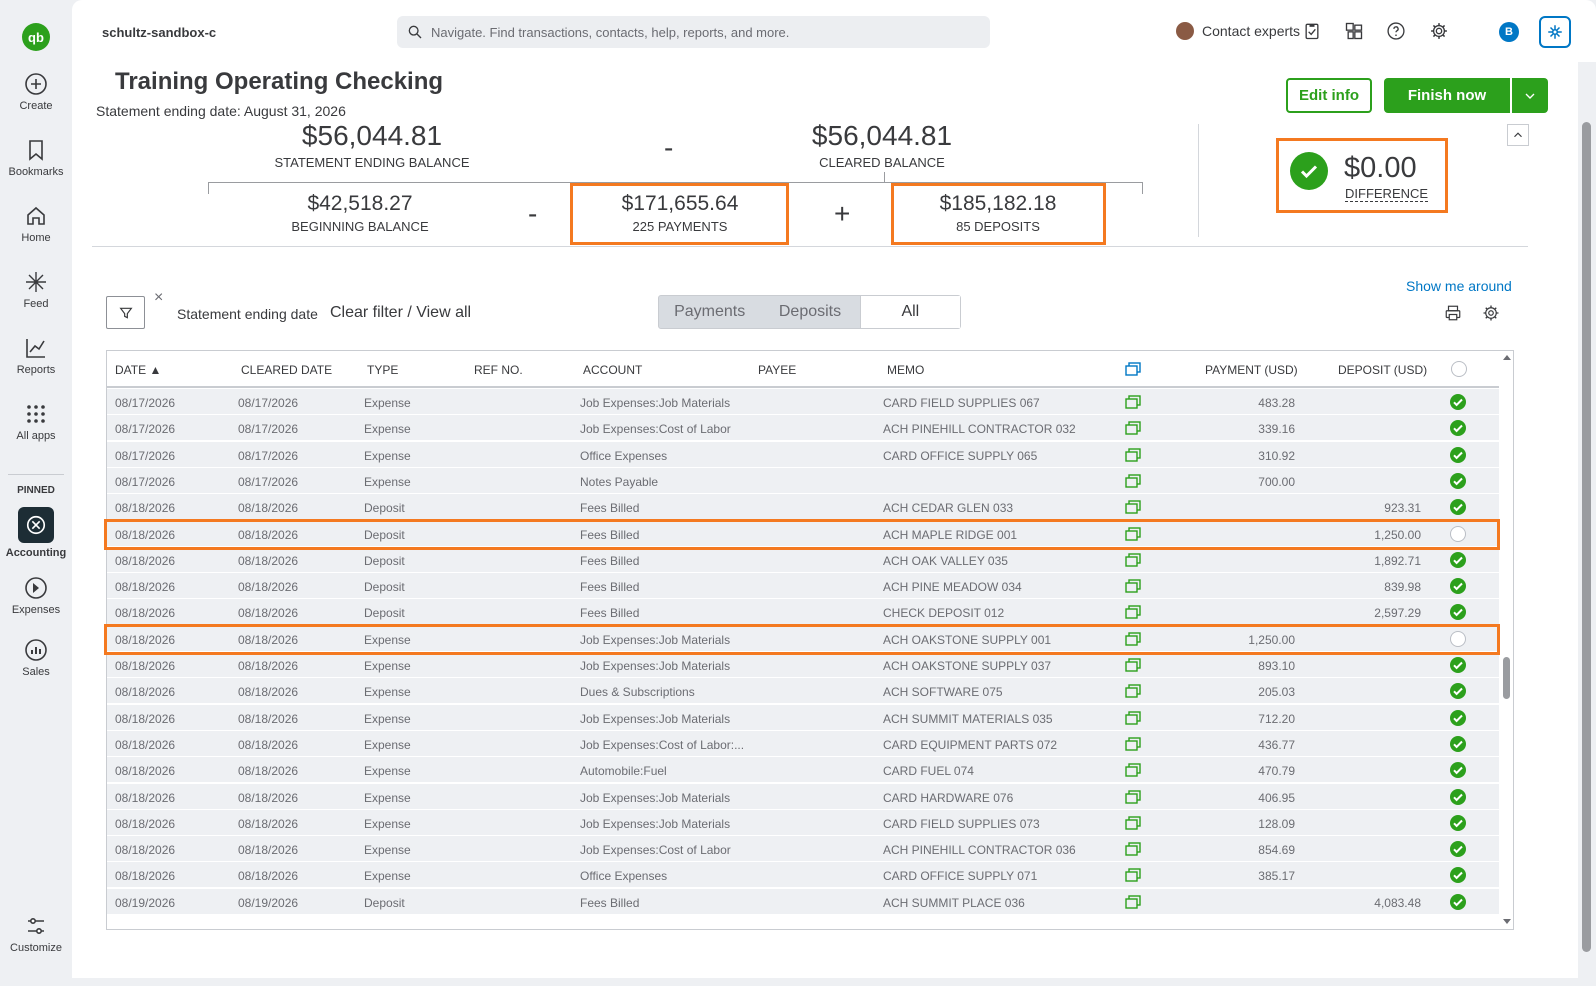 This screenshot has width=1596, height=986. Describe the element at coordinates (36, 934) in the screenshot. I see `nav-customize: Customize` at that location.